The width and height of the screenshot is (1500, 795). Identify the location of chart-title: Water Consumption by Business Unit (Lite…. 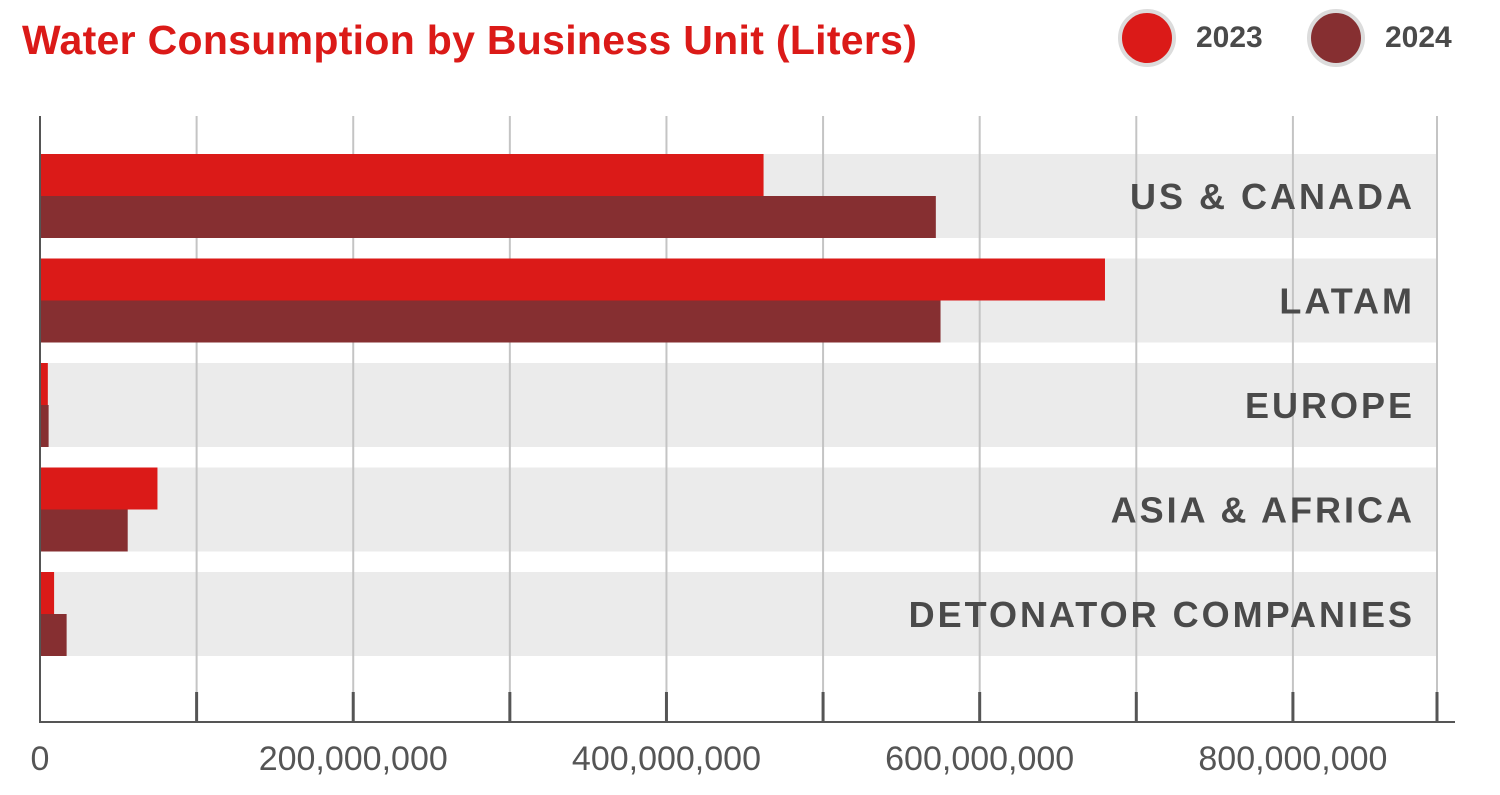
(470, 40).